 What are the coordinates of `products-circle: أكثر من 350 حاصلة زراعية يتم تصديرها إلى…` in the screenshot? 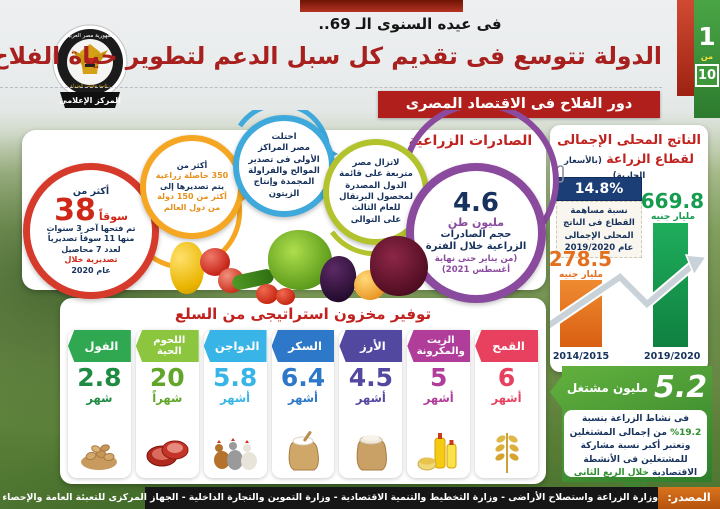 It's located at (192, 187).